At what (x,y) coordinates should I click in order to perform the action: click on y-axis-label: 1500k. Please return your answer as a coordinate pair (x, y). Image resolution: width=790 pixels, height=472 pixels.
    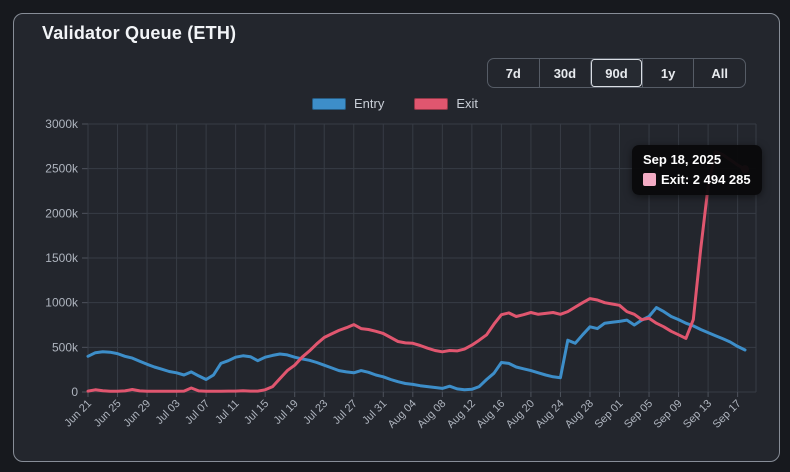
    Looking at the image, I should click on (62, 258).